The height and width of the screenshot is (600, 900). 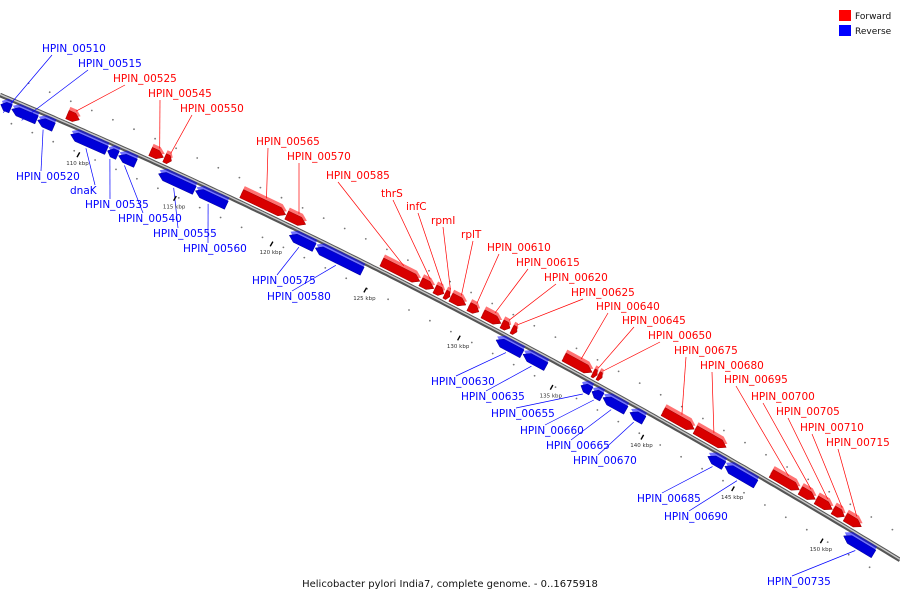 What do you see at coordinates (458, 347) in the screenshot?
I see `tick-label: 130 kbp` at bounding box center [458, 347].